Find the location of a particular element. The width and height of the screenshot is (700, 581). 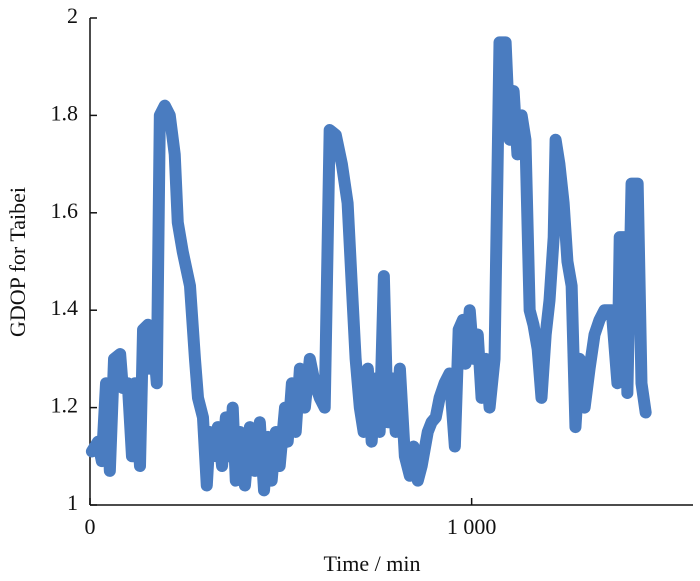

y-tick-label: 2 is located at coordinates (72, 15).